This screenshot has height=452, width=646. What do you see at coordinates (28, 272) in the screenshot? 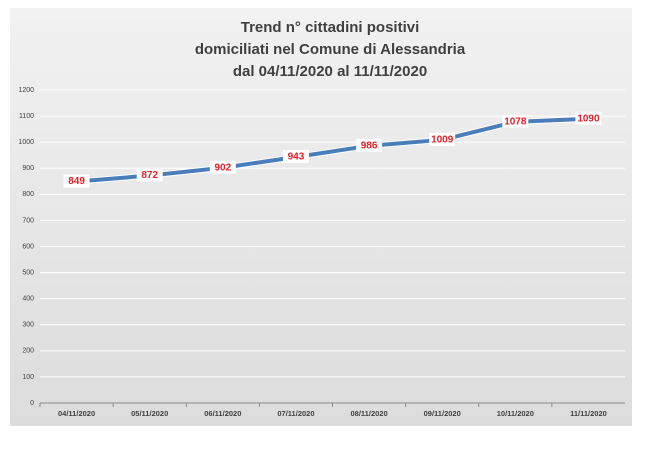
I see `y-tick-label: 500` at bounding box center [28, 272].